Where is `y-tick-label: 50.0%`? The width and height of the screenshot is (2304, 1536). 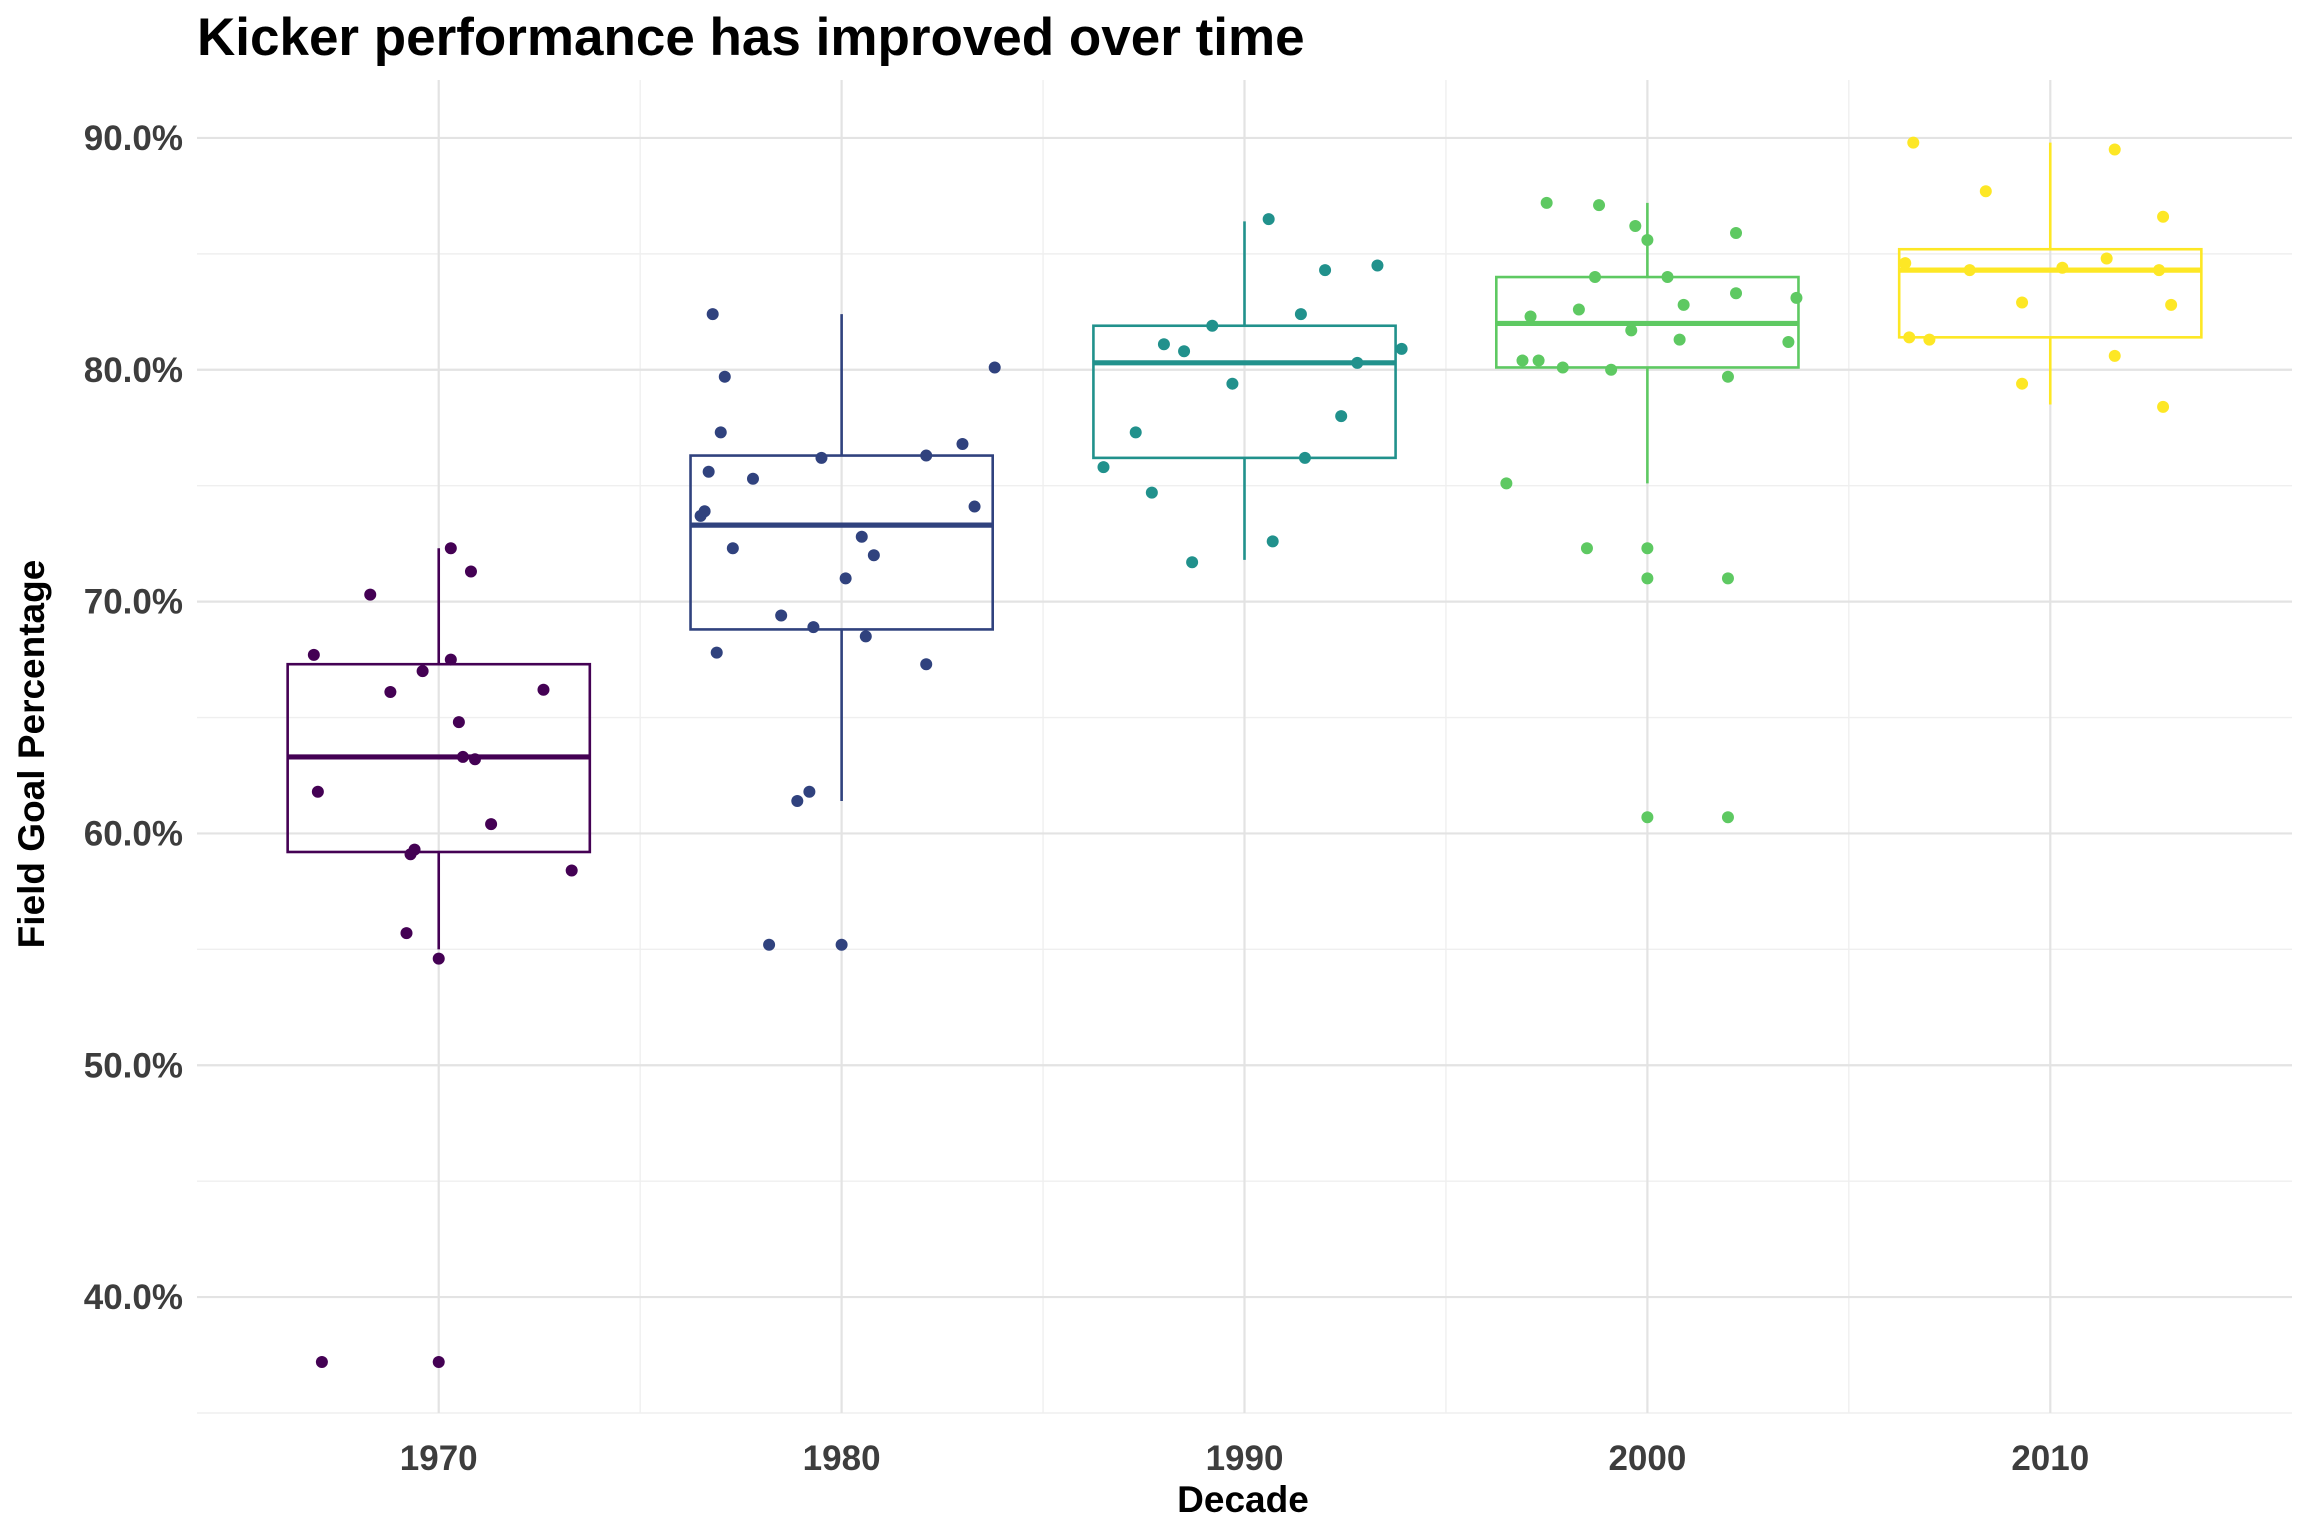 y-tick-label: 50.0% is located at coordinates (133, 1065).